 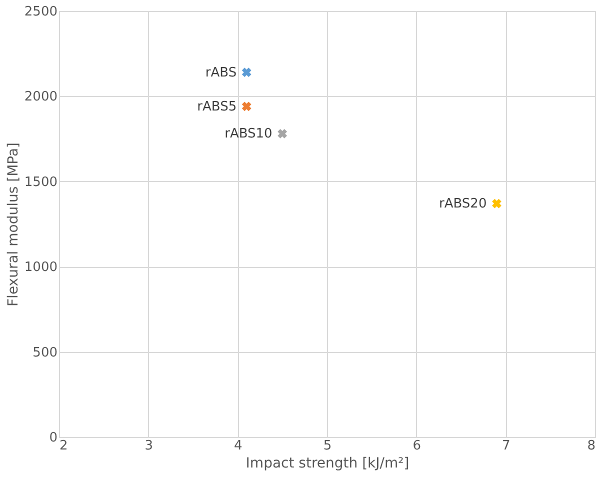 I want to click on x-tick-label: 5, so click(x=327, y=446).